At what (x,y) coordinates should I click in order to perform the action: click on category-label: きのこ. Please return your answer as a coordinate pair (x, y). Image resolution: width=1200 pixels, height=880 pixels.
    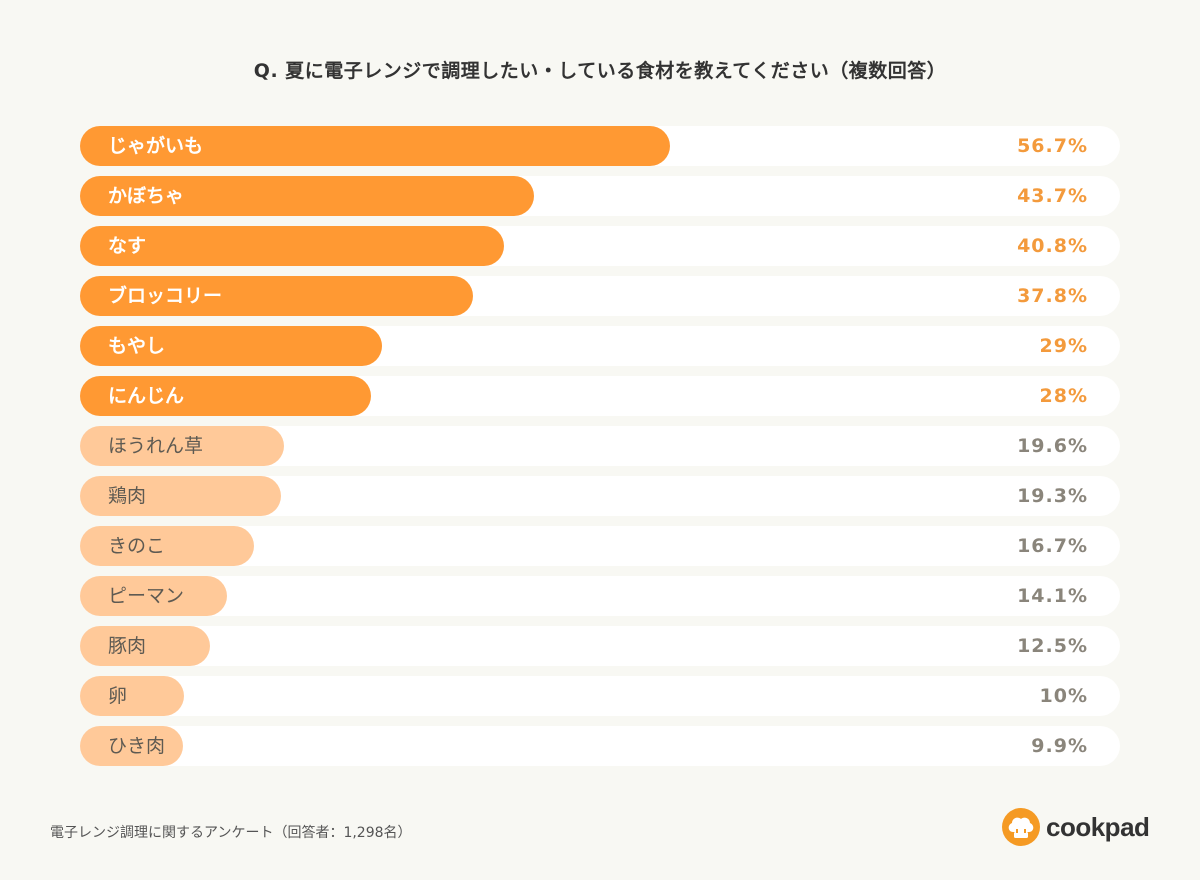
    Looking at the image, I should click on (137, 546).